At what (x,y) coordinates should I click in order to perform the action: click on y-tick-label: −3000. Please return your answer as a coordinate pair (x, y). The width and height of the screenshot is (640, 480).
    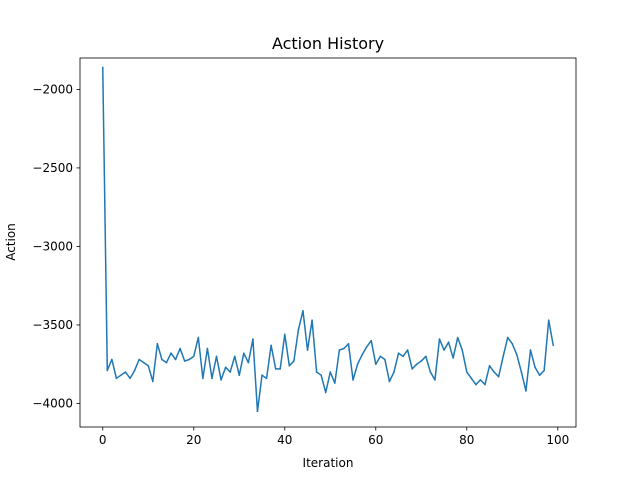
    Looking at the image, I should click on (52, 246).